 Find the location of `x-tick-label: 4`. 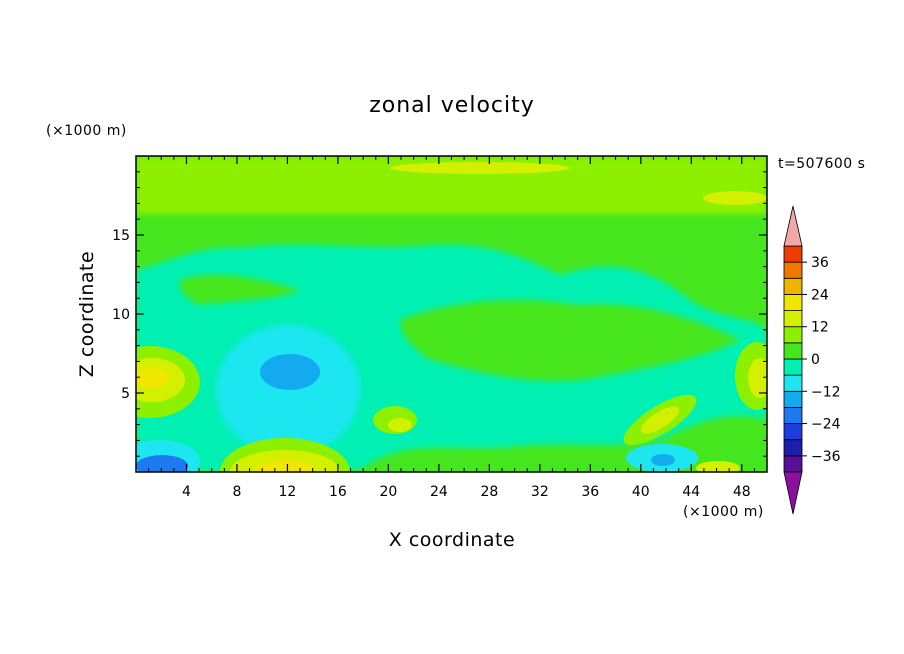

x-tick-label: 4 is located at coordinates (186, 492).